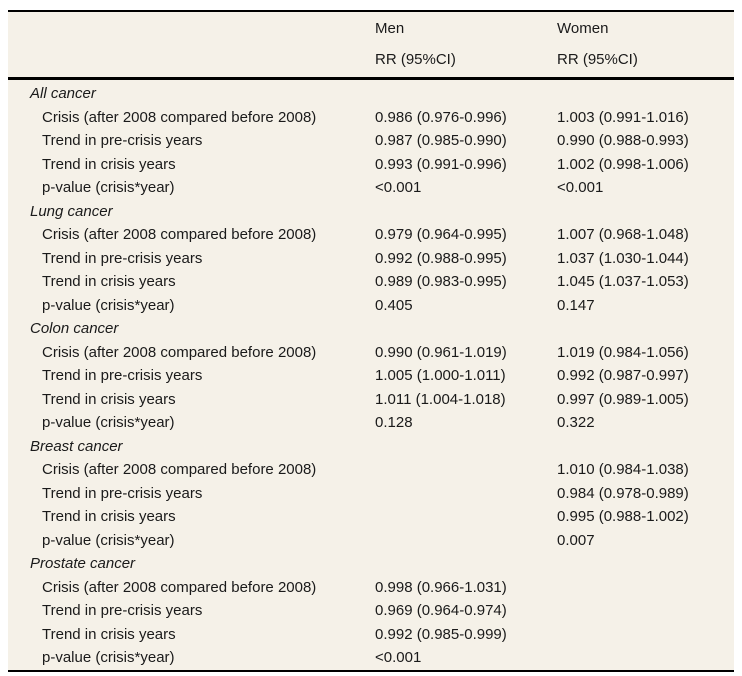  I want to click on men-value: 0.979 (0.964-0.995), so click(441, 234).